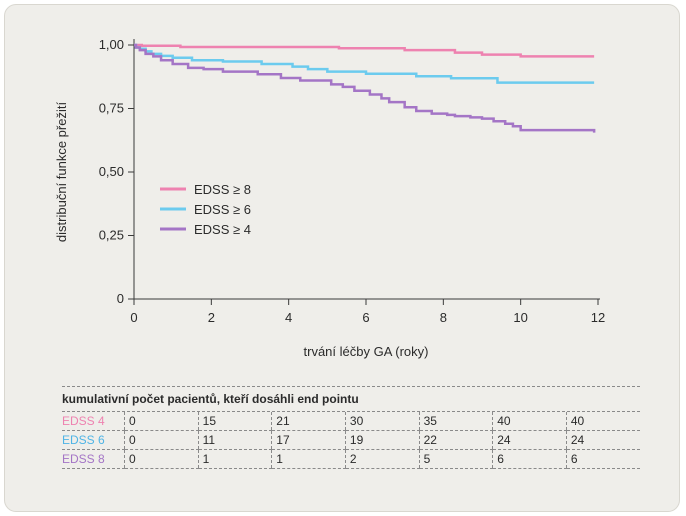 This screenshot has height=516, width=686. I want to click on table-row: EDSS 4 0 15 21 30 35 40 40, so click(351, 421).